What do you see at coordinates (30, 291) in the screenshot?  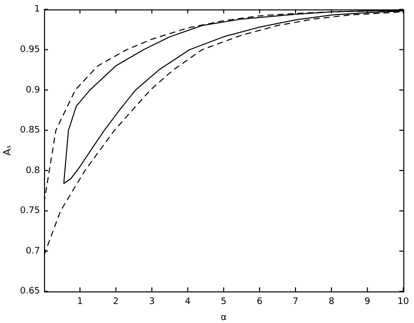 I see `y-tick-label: 0.65` at bounding box center [30, 291].